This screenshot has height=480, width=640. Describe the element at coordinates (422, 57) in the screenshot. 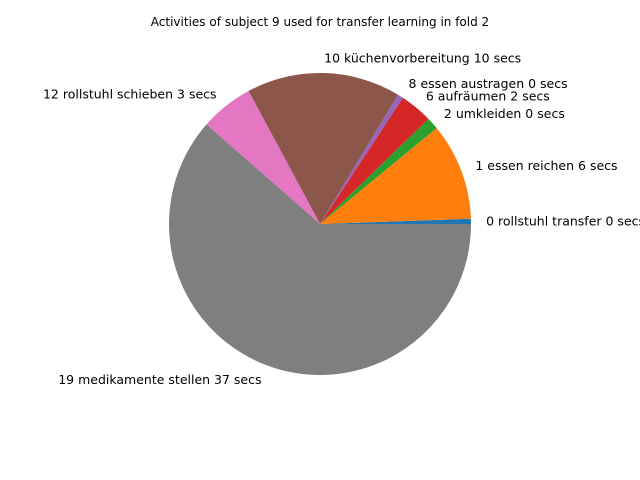

I see `pie-slice-label: 10 küchenvorbereitung 10 secs` at that location.